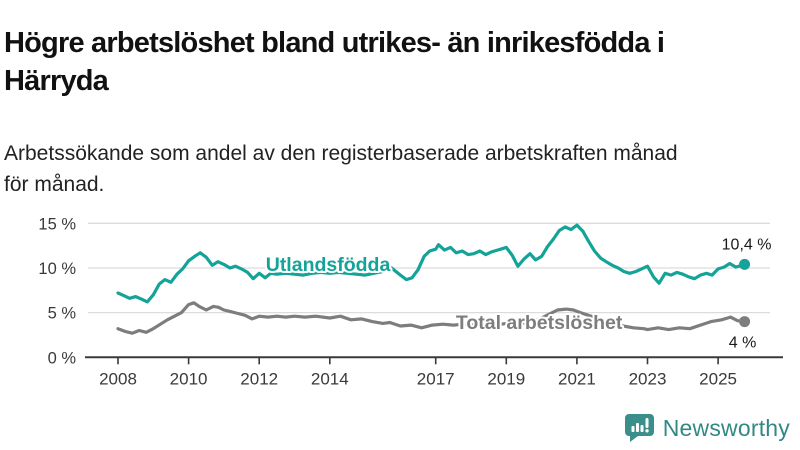 The image size is (800, 450). Describe the element at coordinates (743, 343) in the screenshot. I see `series-end-value-label: 4 %` at that location.